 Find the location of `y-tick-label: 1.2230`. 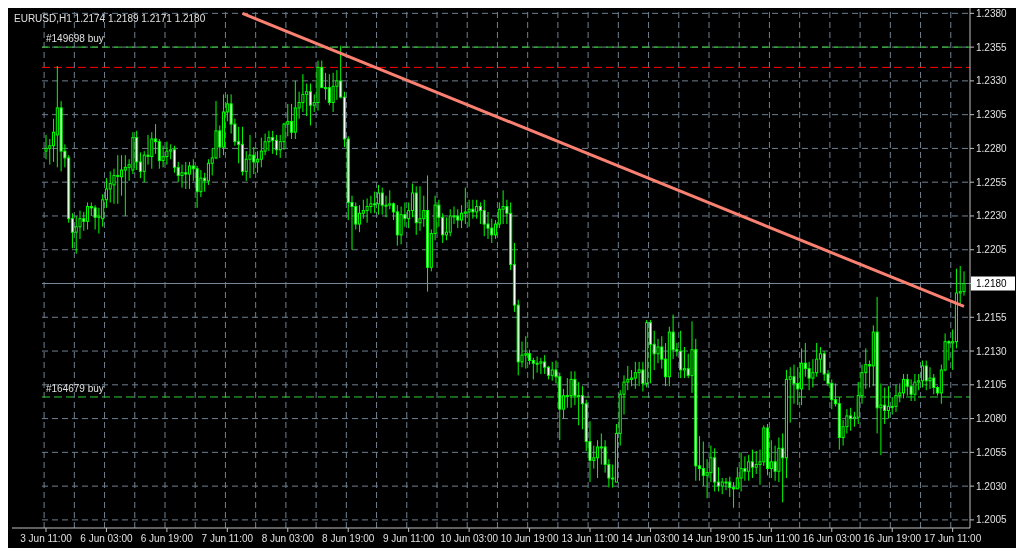

y-tick-label: 1.2230 is located at coordinates (992, 216).